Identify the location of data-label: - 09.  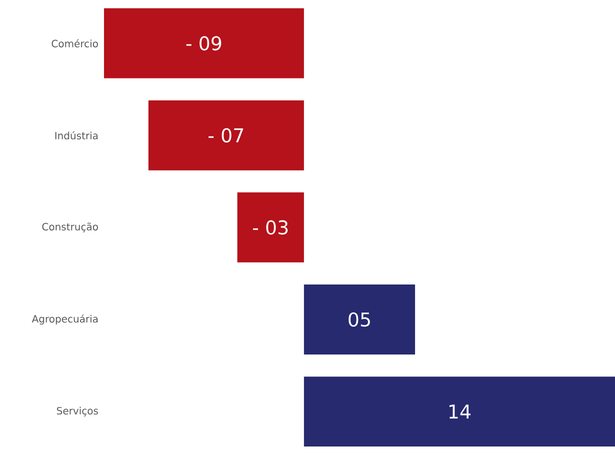
(204, 43).